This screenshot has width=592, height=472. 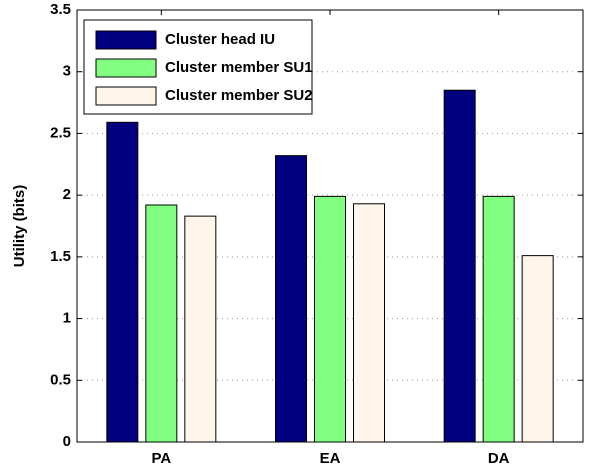 I want to click on legend-label: Cluster member SU1, so click(x=239, y=67).